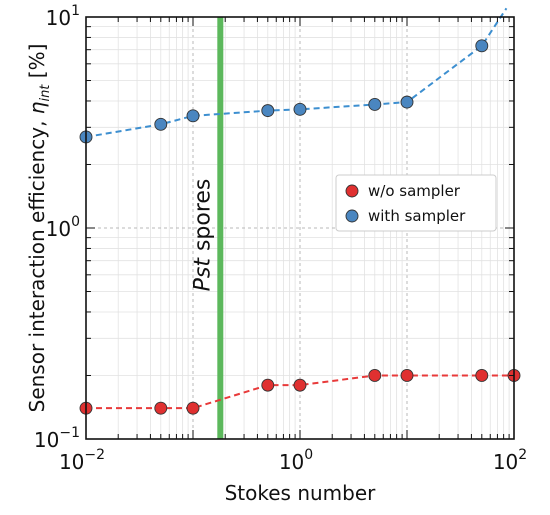 The width and height of the screenshot is (550, 515). I want to click on y-tick-label: 10⁻¹, so click(57, 438).